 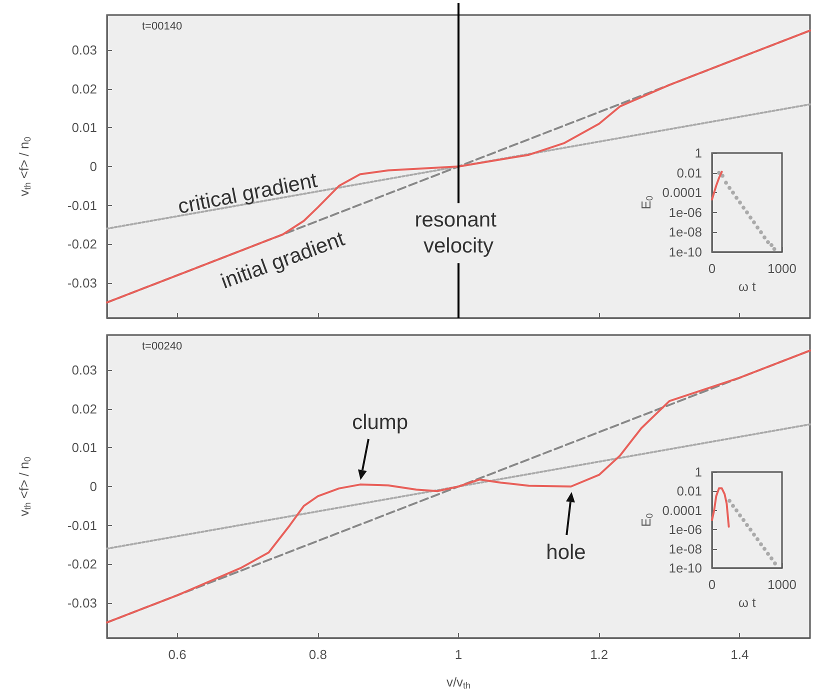 What do you see at coordinates (162, 346) in the screenshot?
I see `annotation: t=00240` at bounding box center [162, 346].